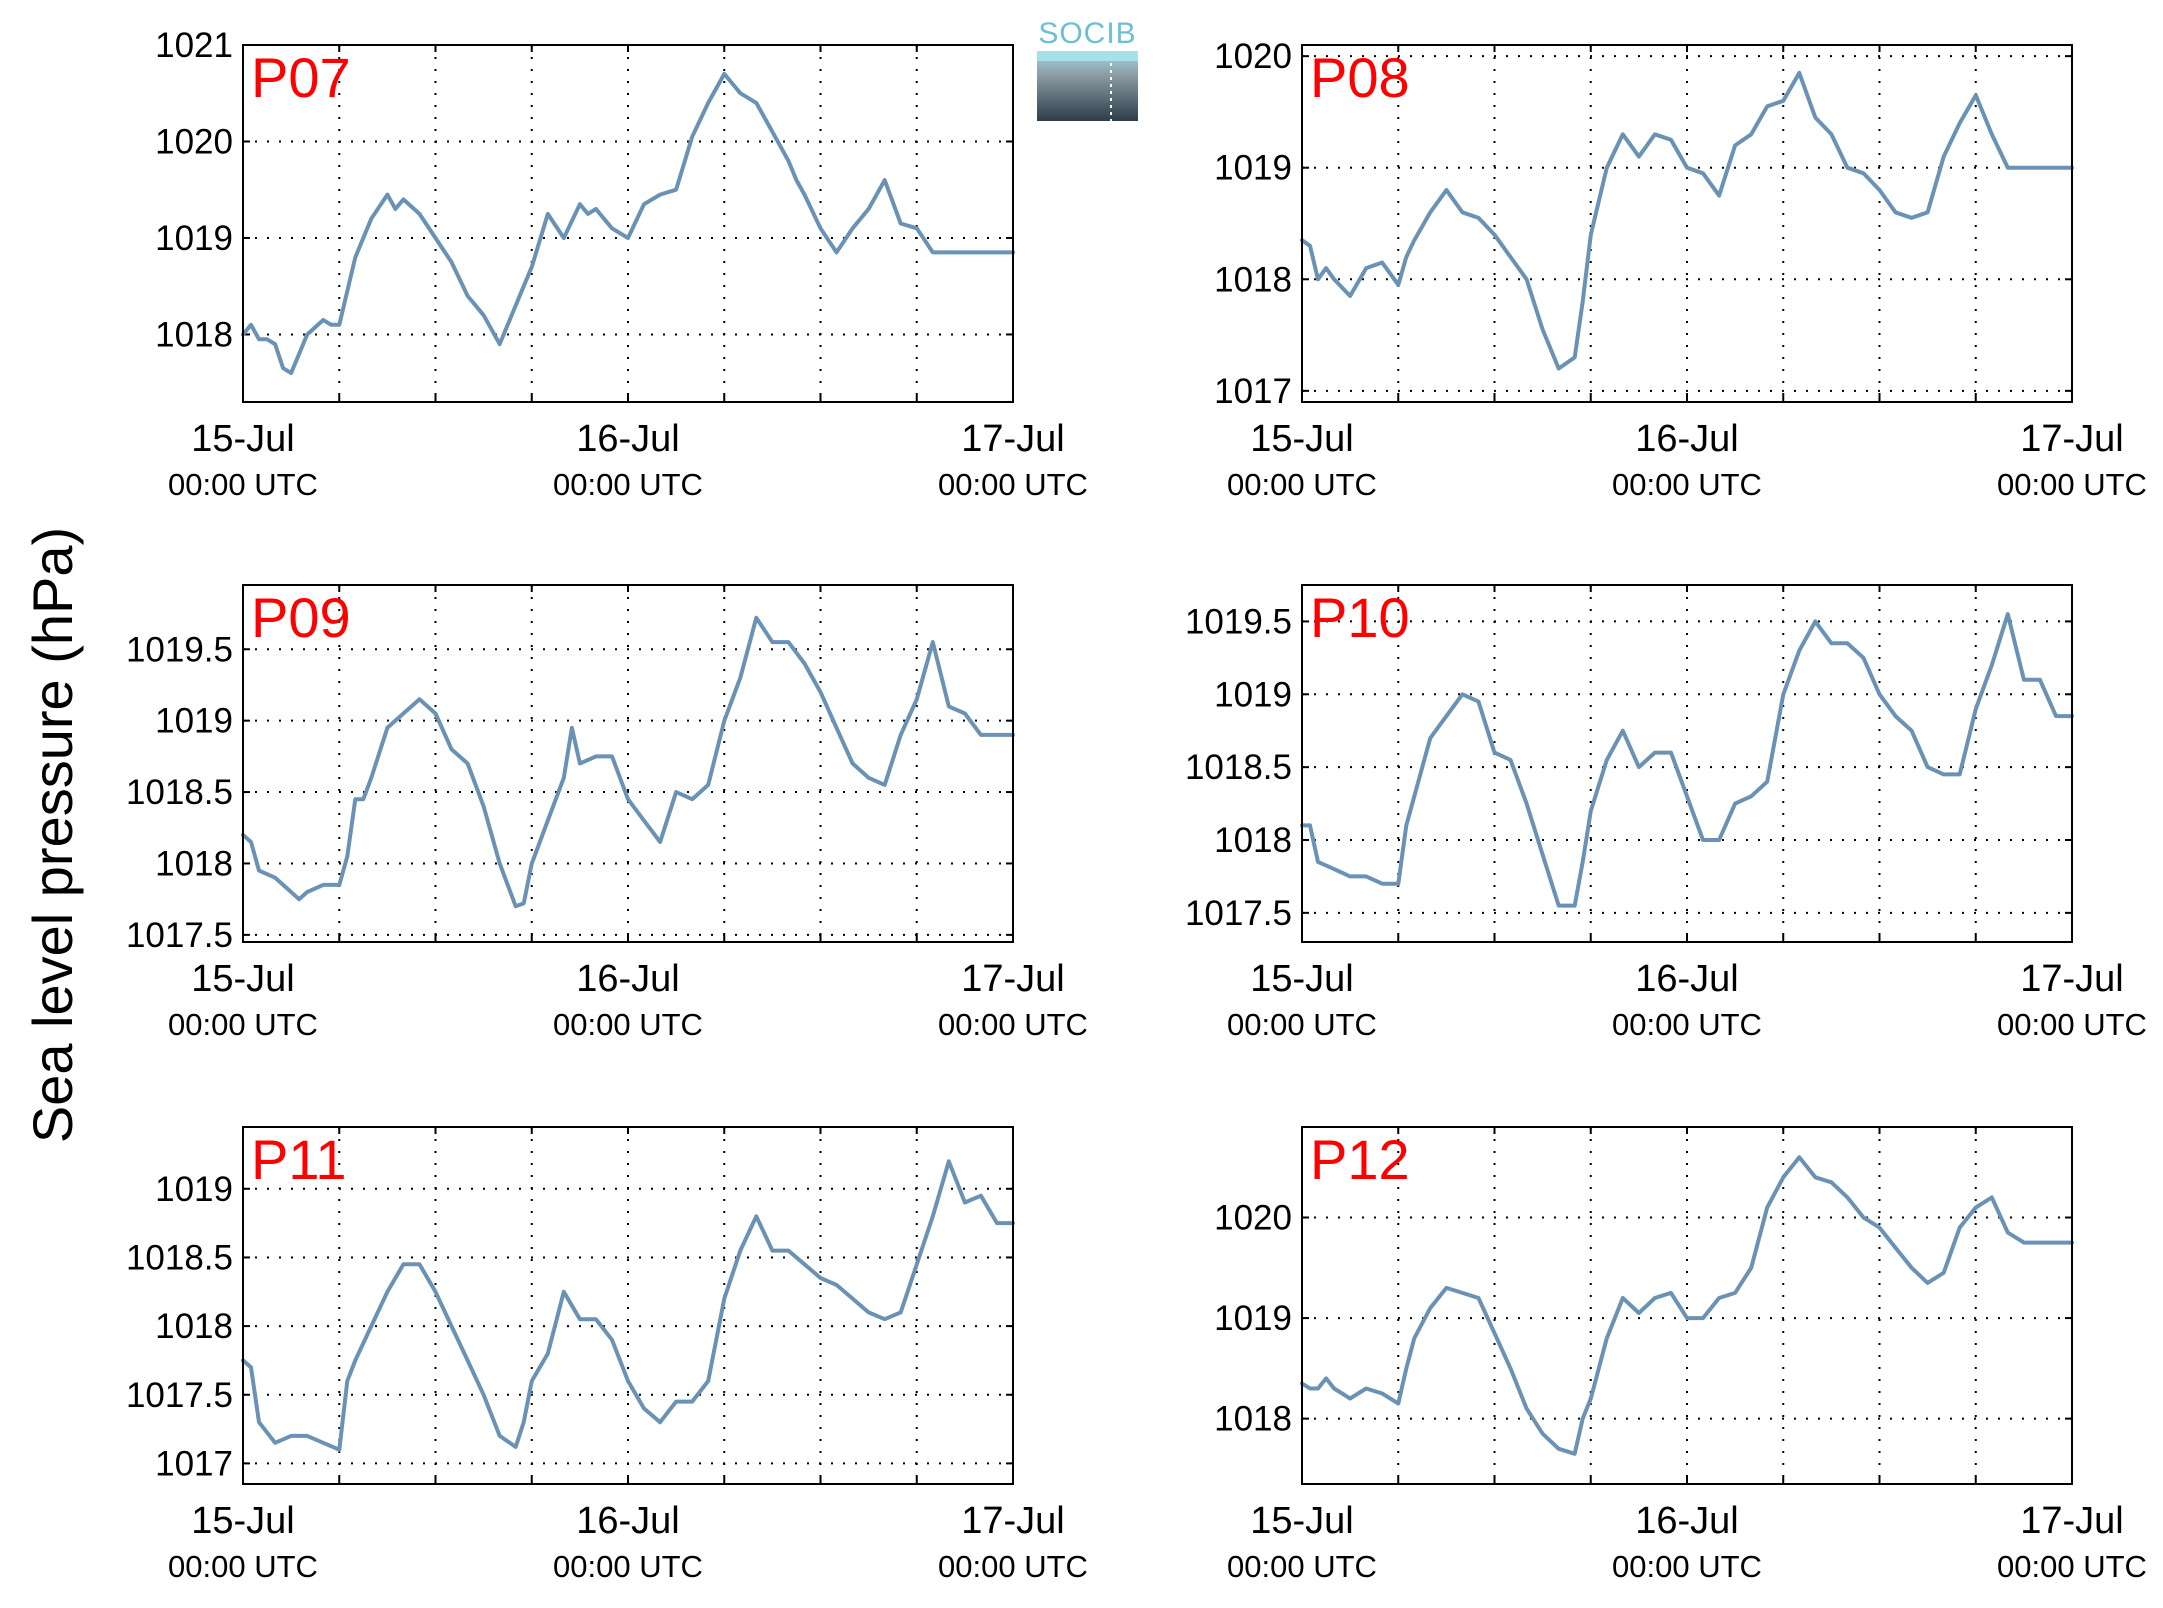  Describe the element at coordinates (194, 45) in the screenshot. I see `y-tick-label: 1021` at that location.